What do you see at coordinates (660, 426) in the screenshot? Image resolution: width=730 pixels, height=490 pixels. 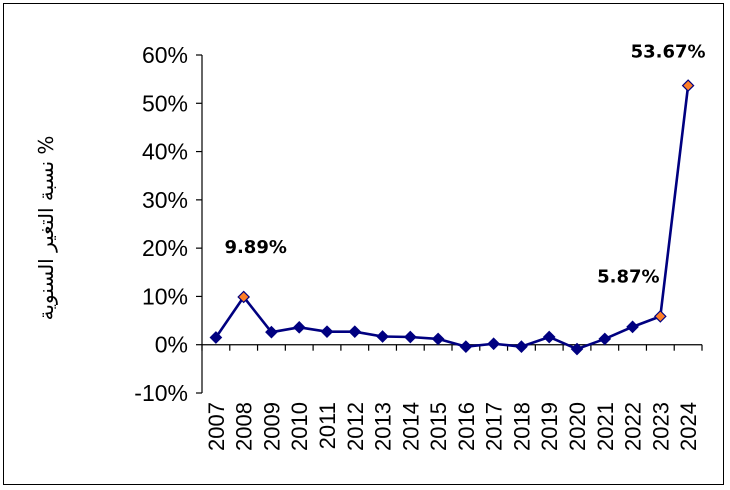 I see `x-tick-label: 2023` at bounding box center [660, 426].